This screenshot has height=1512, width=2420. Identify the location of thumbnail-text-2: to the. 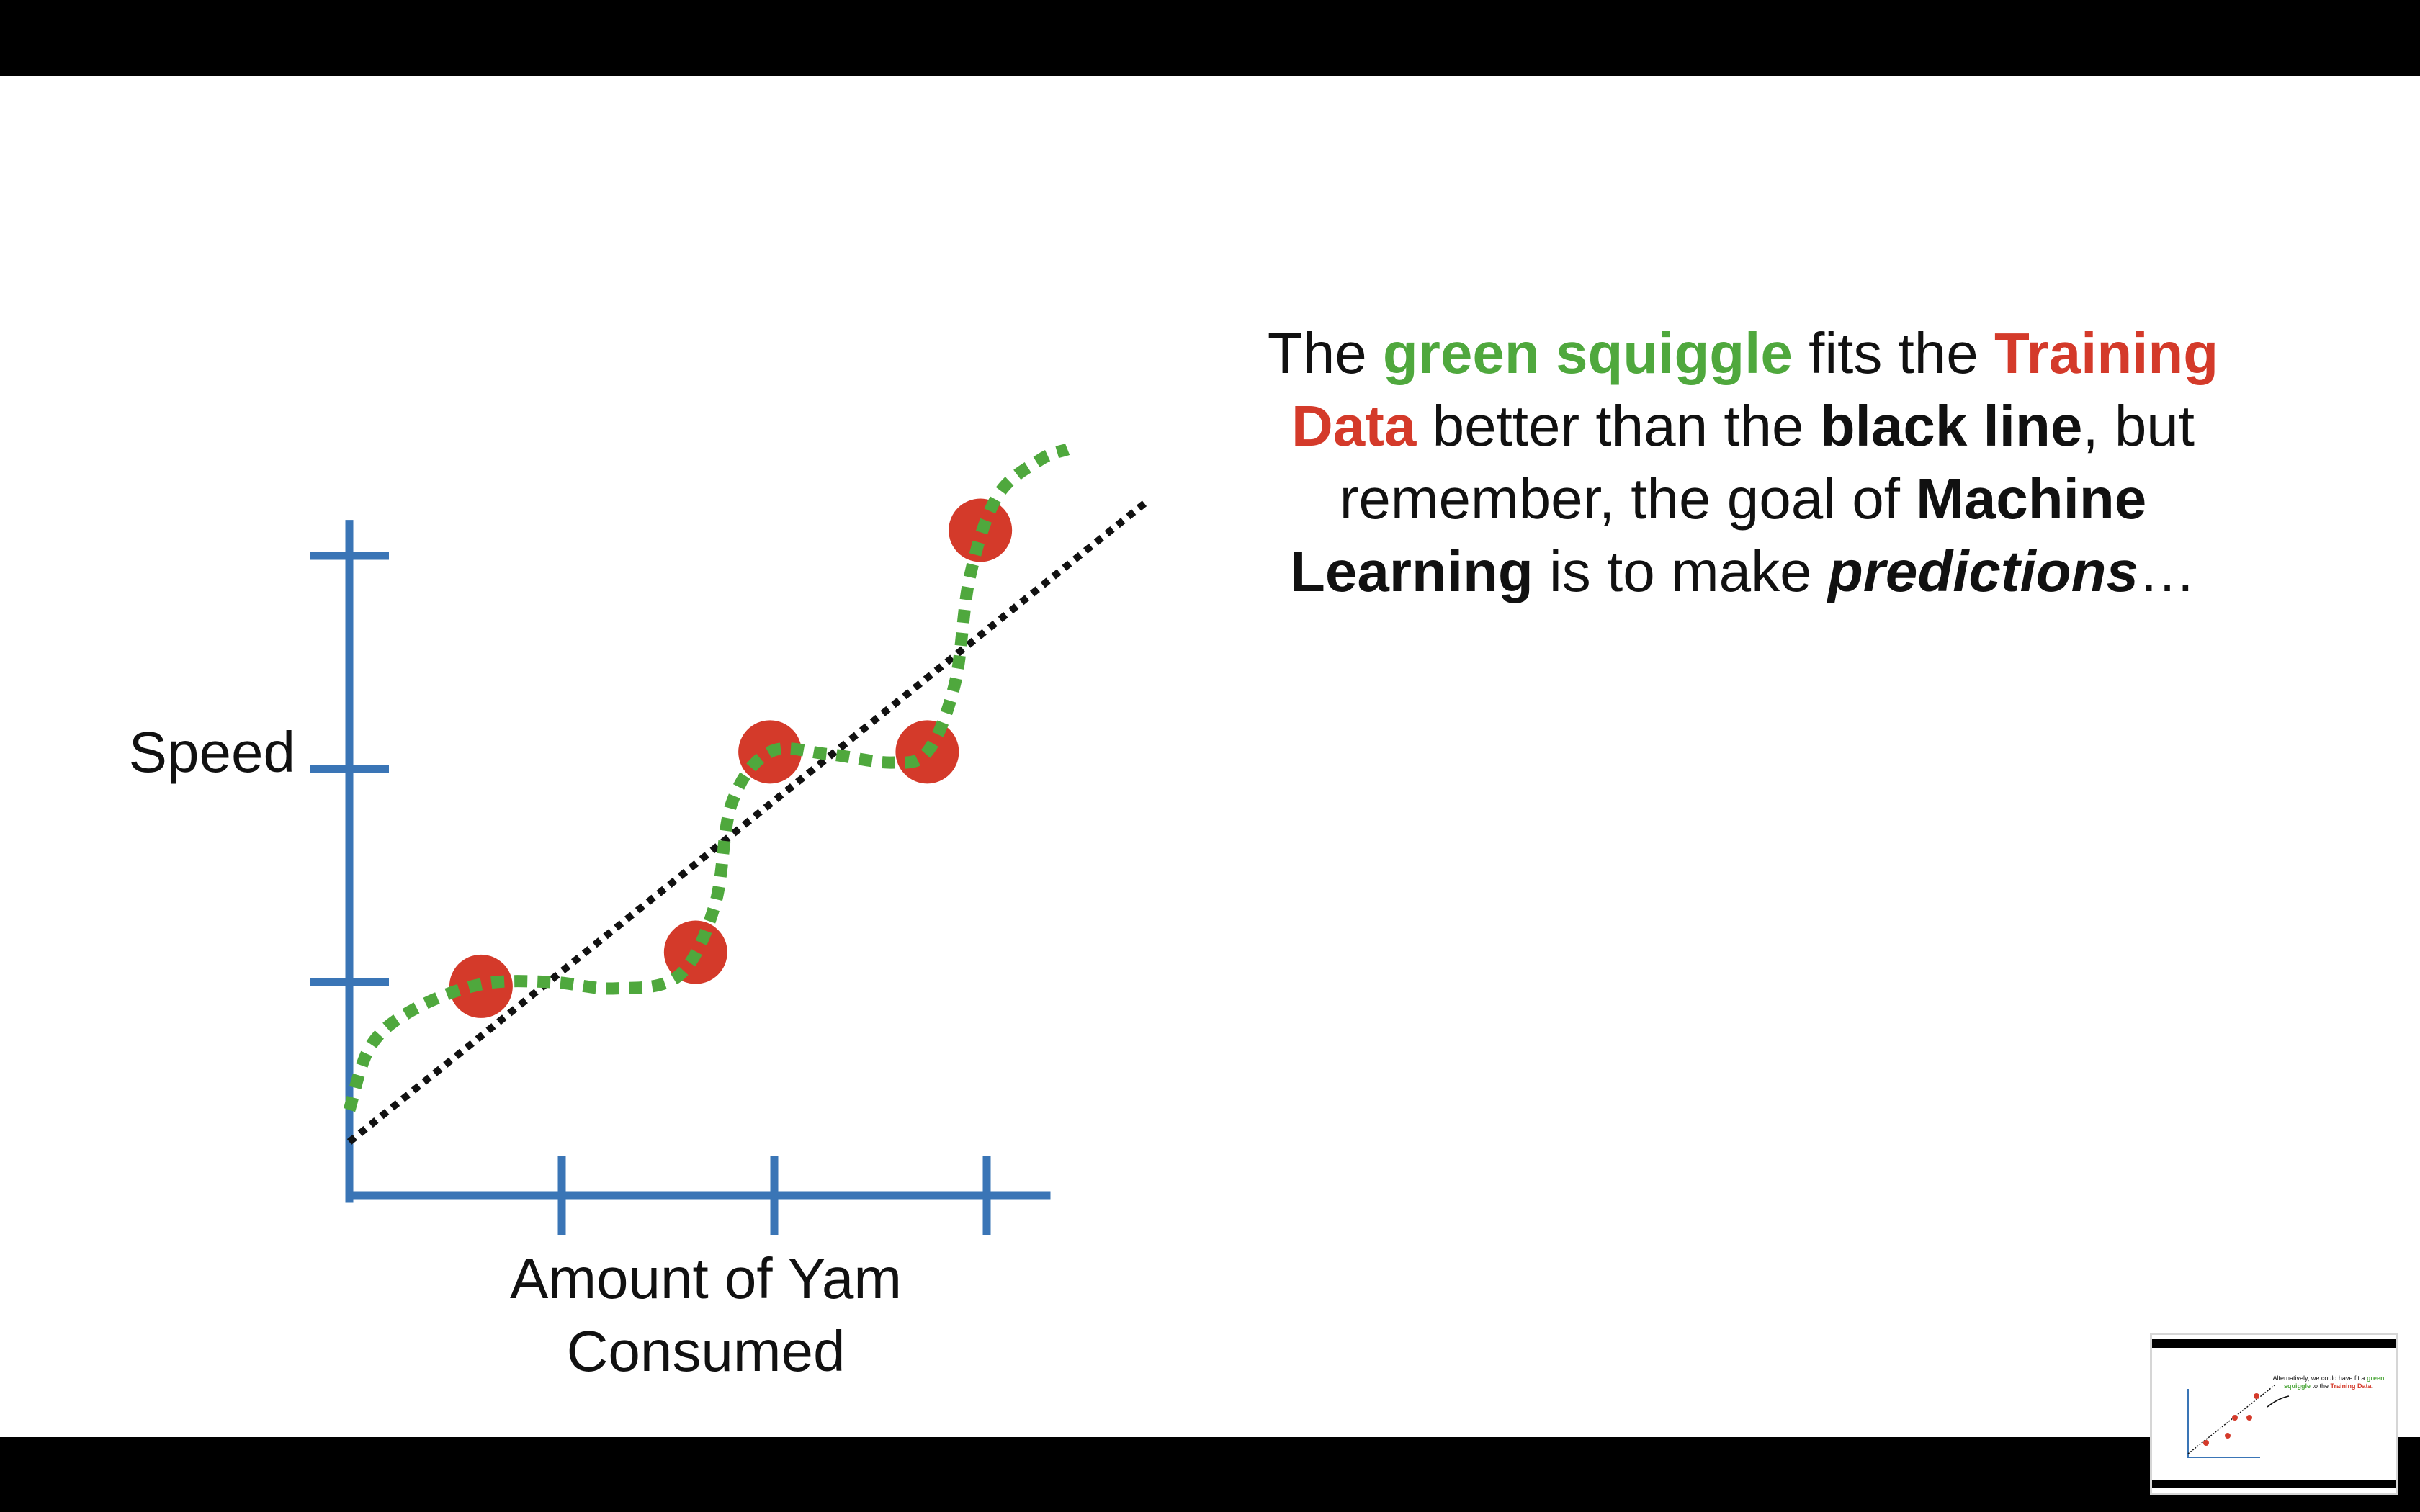
(2320, 1386).